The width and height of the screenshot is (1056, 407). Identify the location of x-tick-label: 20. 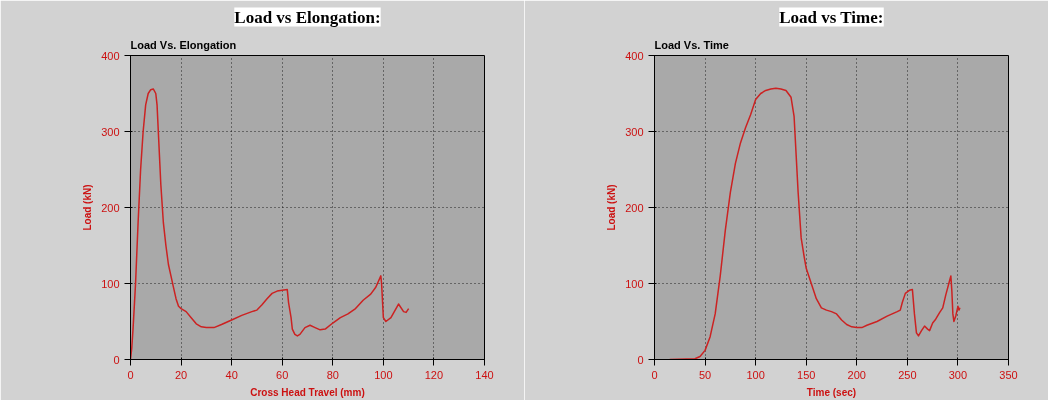
(181, 374).